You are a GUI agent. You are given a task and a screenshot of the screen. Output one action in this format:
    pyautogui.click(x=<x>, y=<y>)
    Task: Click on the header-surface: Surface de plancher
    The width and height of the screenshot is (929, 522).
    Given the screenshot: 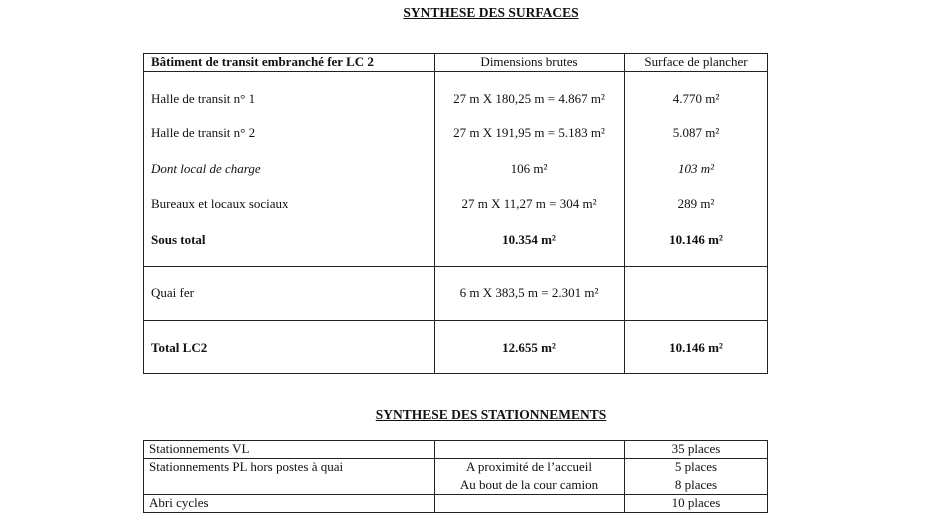 What is the action you would take?
    pyautogui.click(x=696, y=61)
    